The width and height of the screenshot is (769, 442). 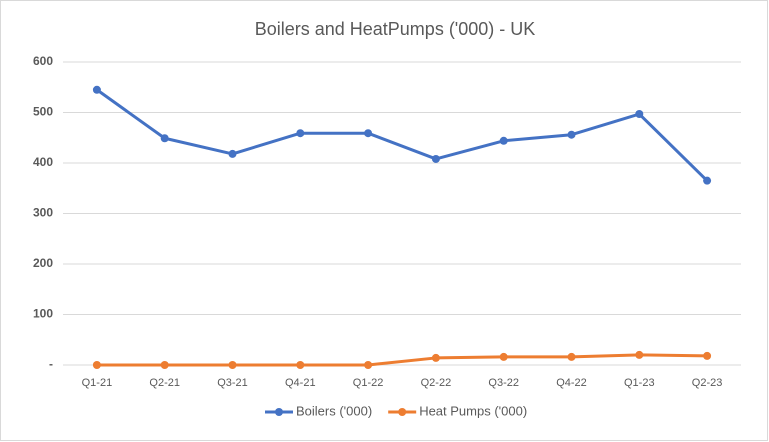 I want to click on x-tick-label: Q4-21, so click(x=300, y=383).